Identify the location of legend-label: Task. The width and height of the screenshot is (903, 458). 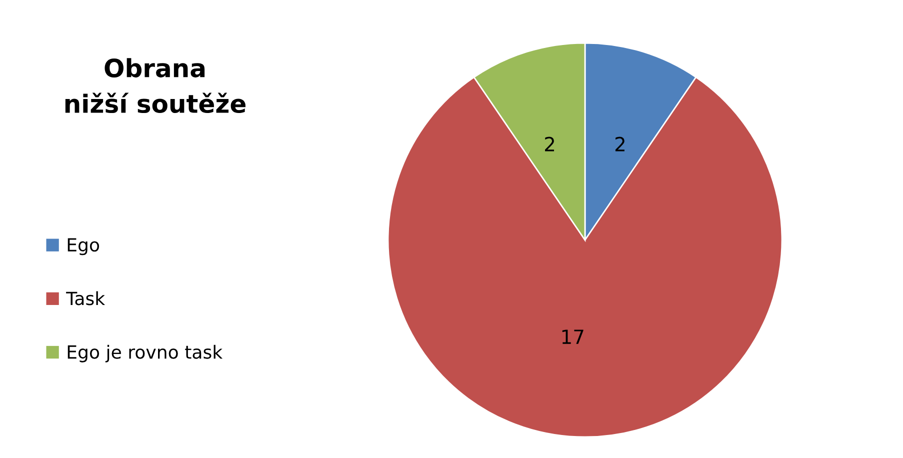
(86, 298).